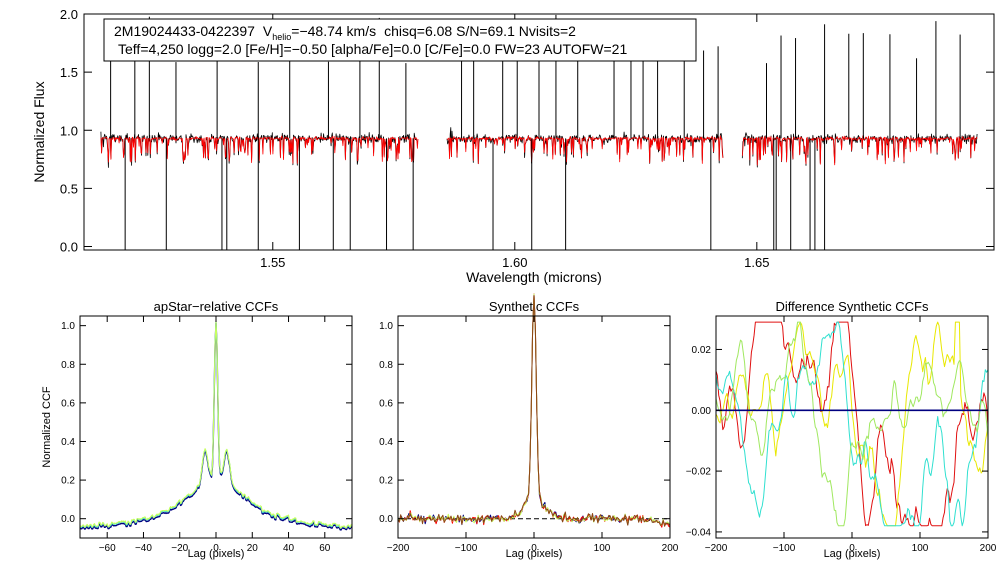 This screenshot has height=576, width=1008. Describe the element at coordinates (69, 188) in the screenshot. I see `spectrum-ytick-label: 0.5` at that location.